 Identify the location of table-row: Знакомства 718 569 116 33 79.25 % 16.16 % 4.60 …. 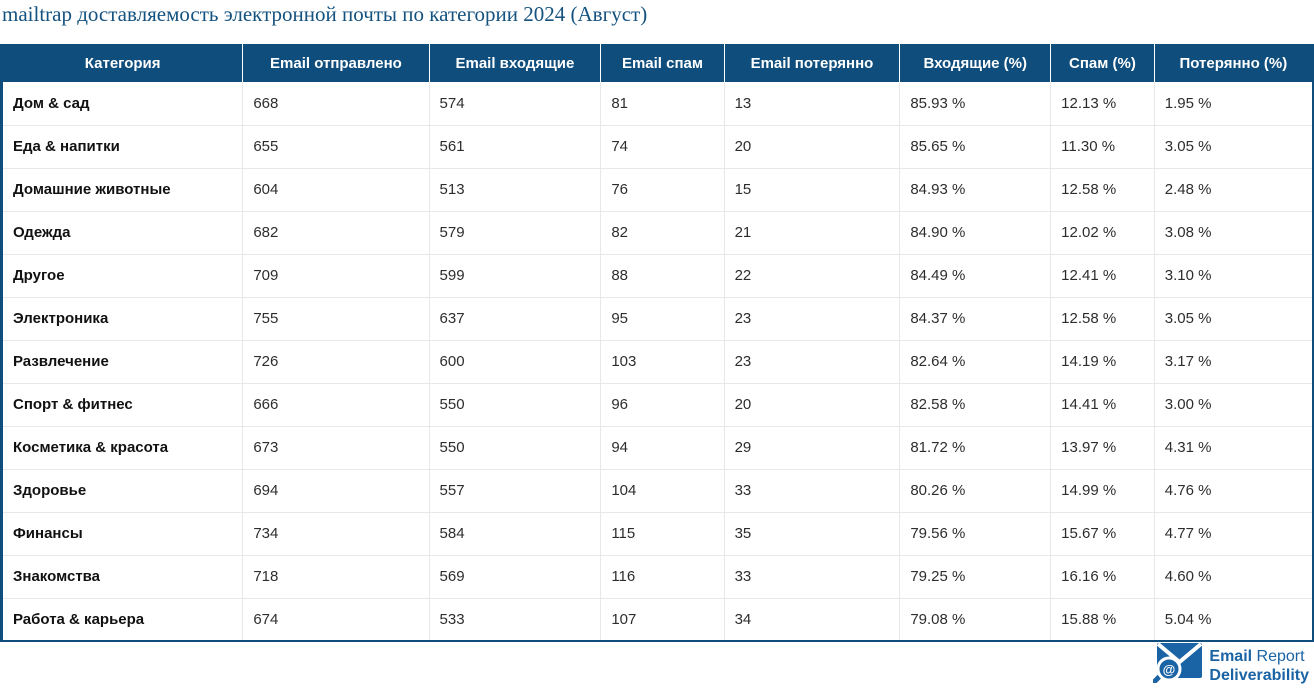
(657, 577).